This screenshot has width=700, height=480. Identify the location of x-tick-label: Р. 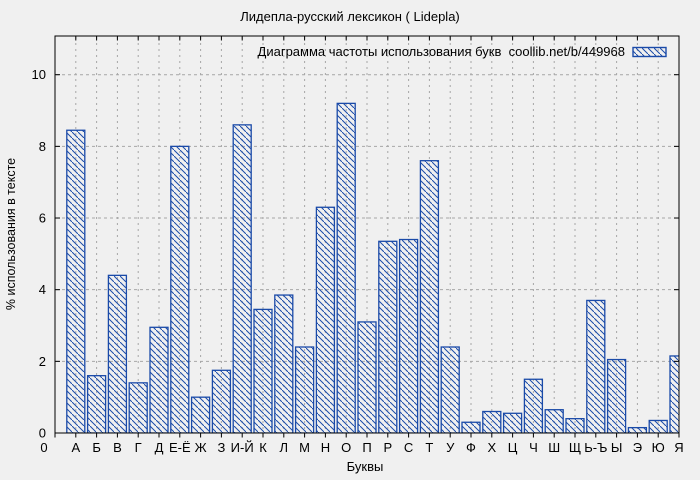
(387, 447).